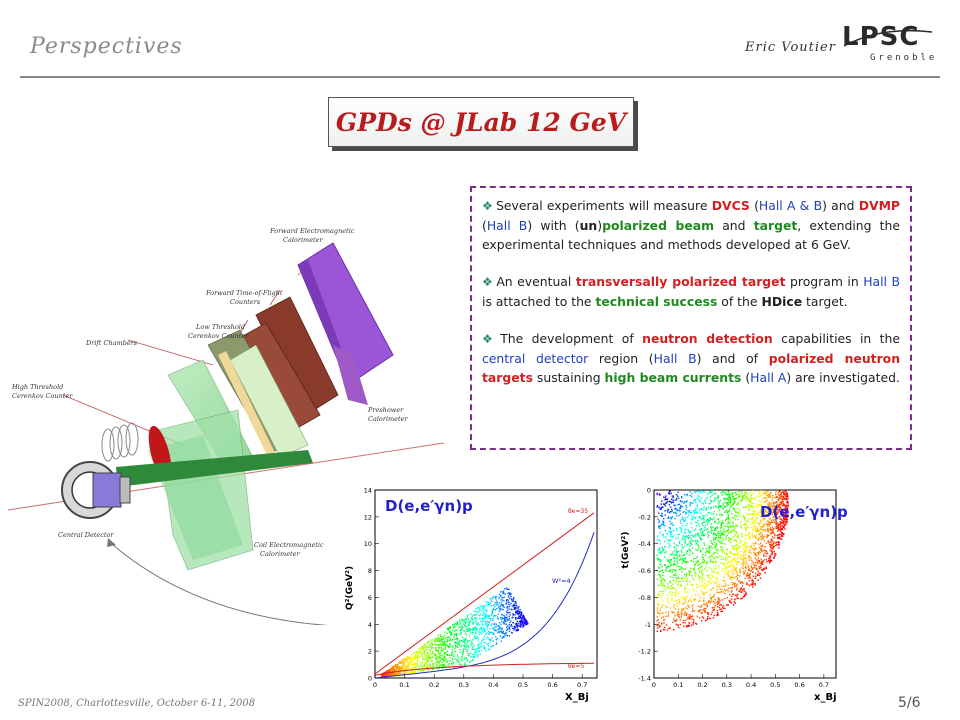 This screenshot has height=720, width=960. Describe the element at coordinates (576, 666) in the screenshot. I see `annotation-theta5: θe=5` at that location.